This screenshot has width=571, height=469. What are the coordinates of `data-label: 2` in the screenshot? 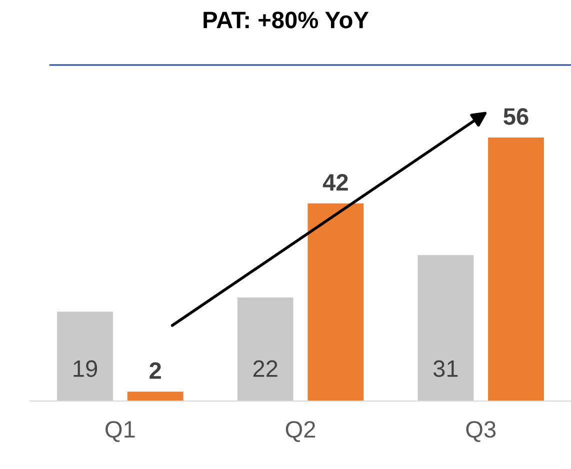 It's located at (155, 370).